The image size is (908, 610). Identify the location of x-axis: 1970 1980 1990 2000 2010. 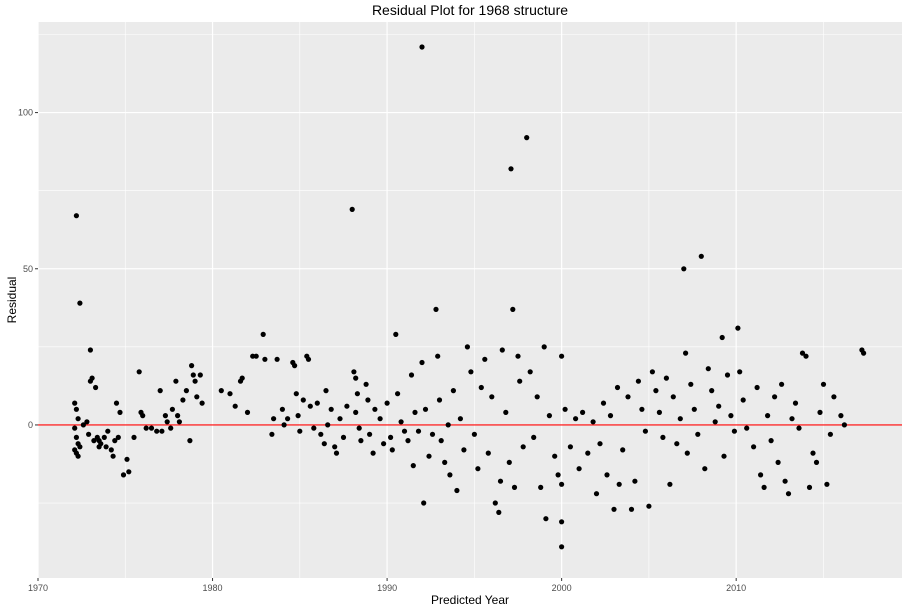
(387, 585).